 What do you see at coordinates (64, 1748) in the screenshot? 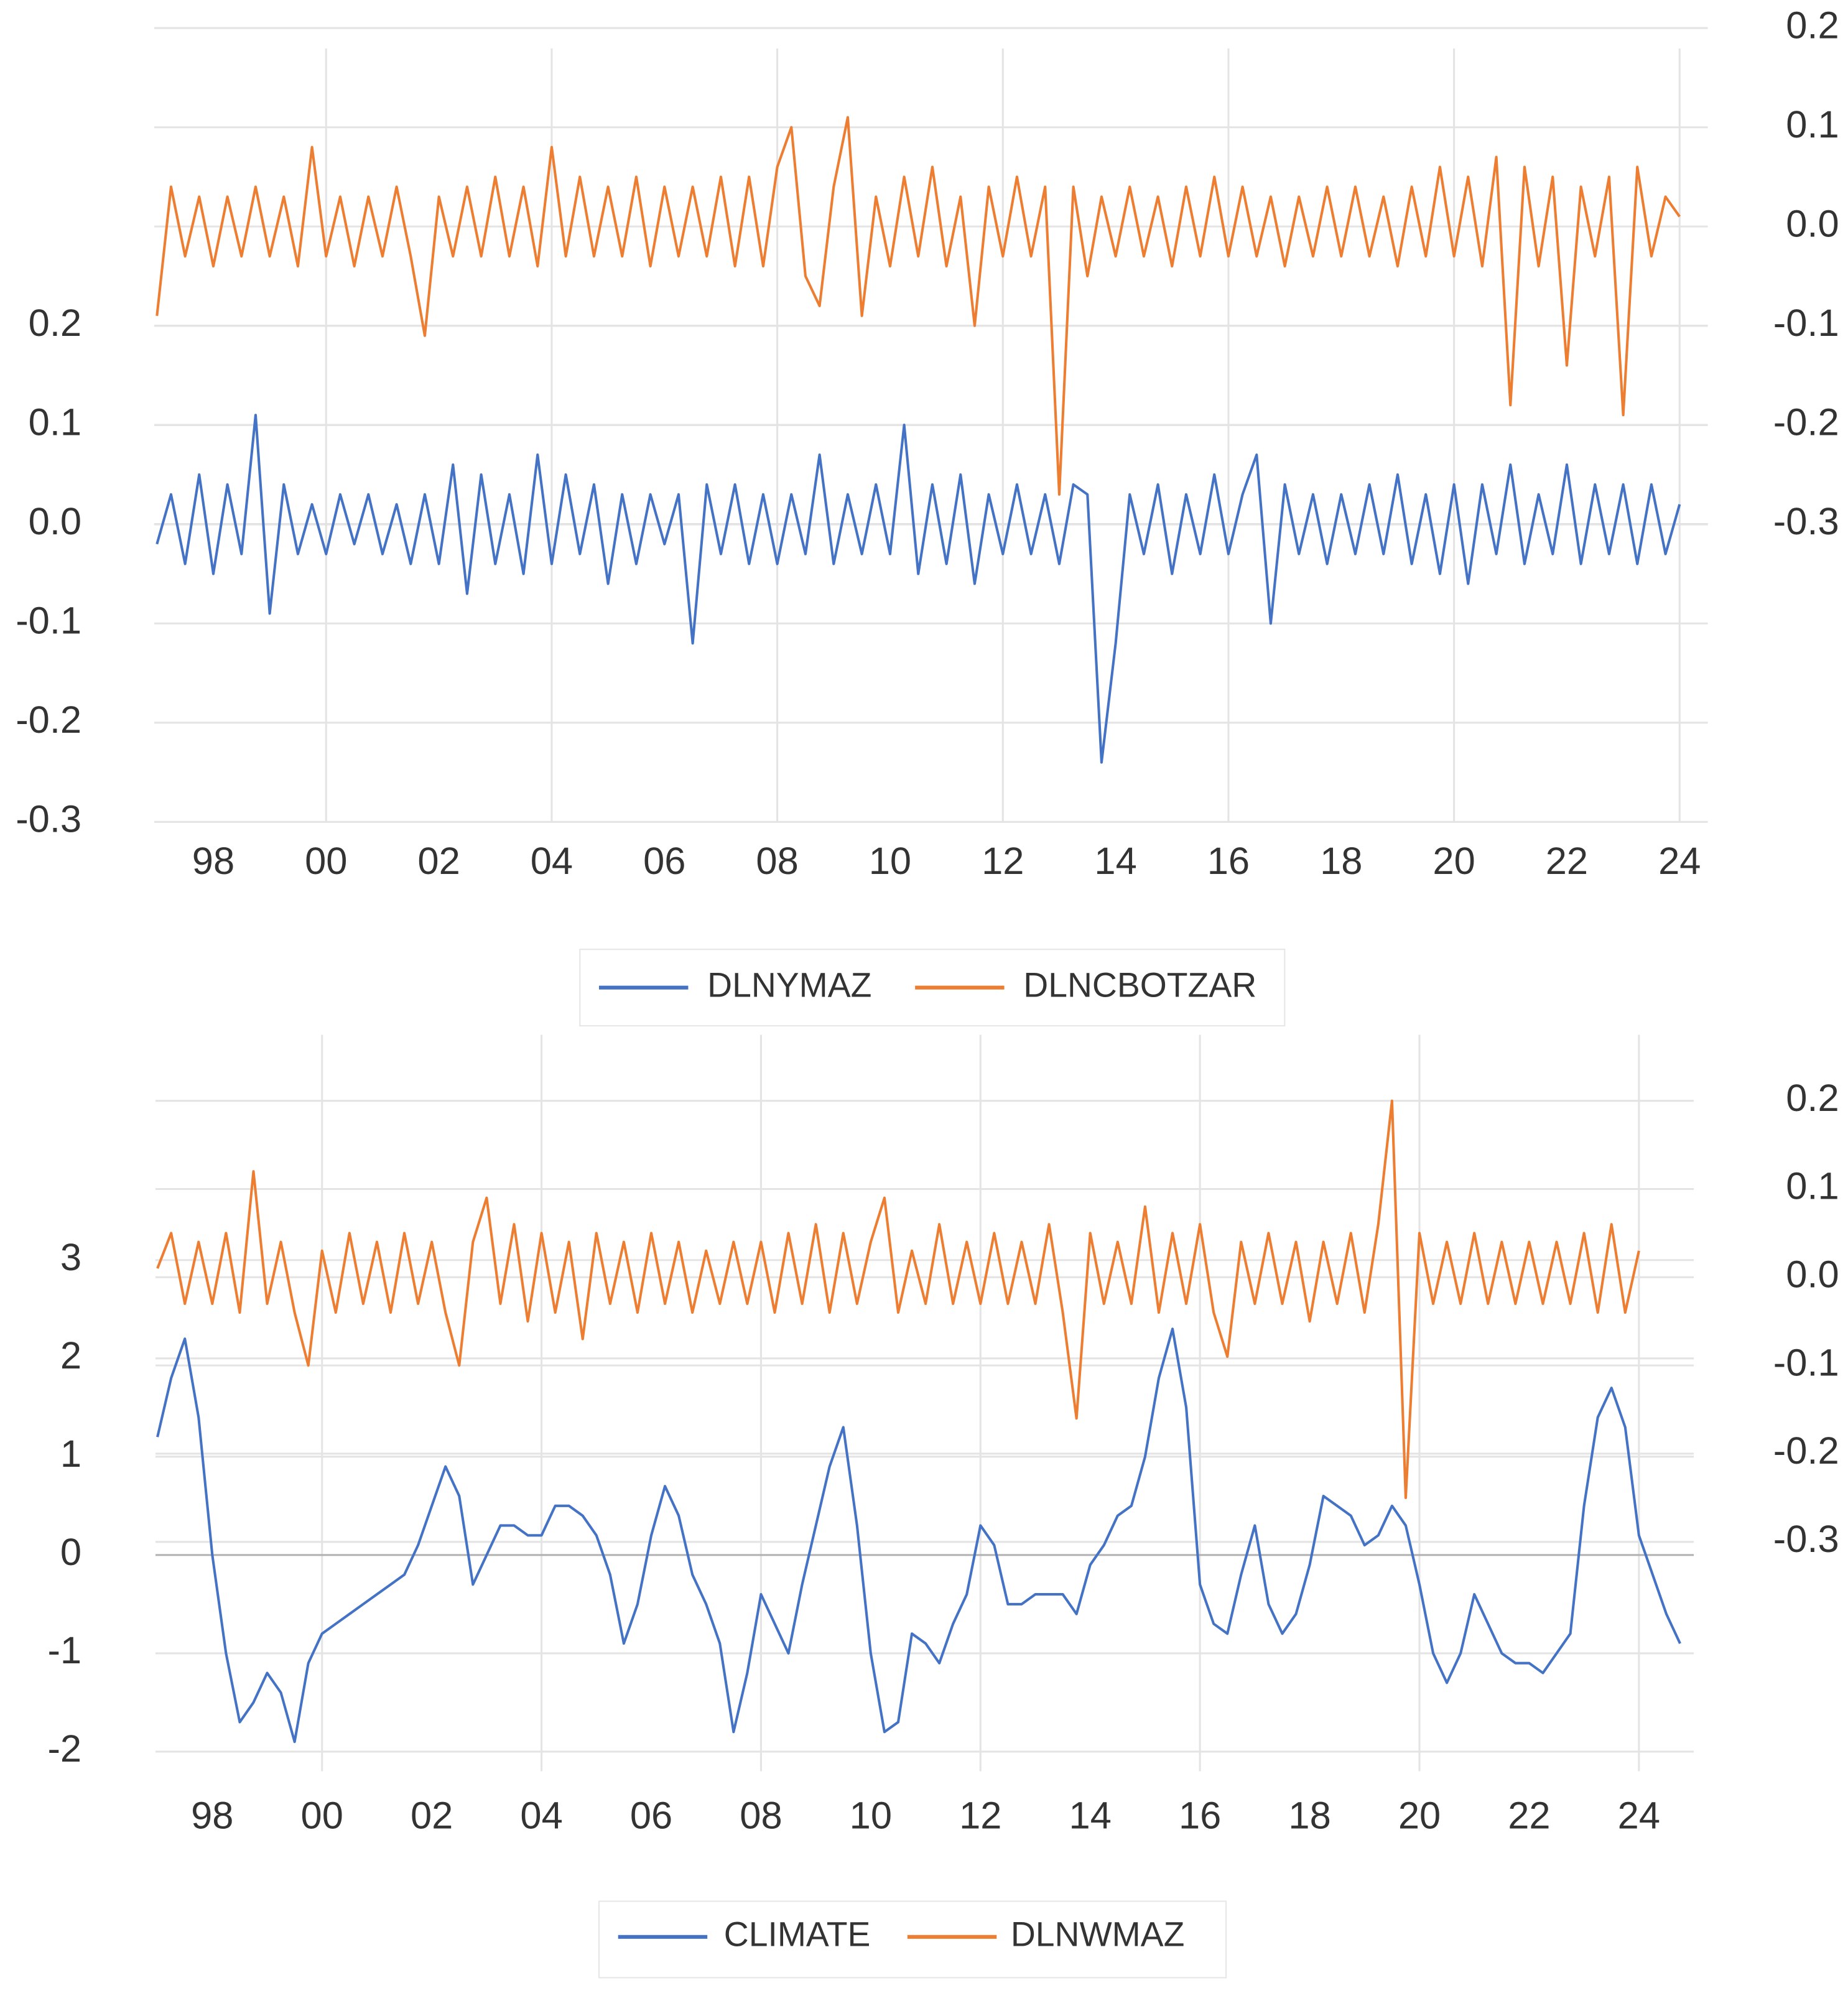
I see `y-tick-label: -2` at bounding box center [64, 1748].